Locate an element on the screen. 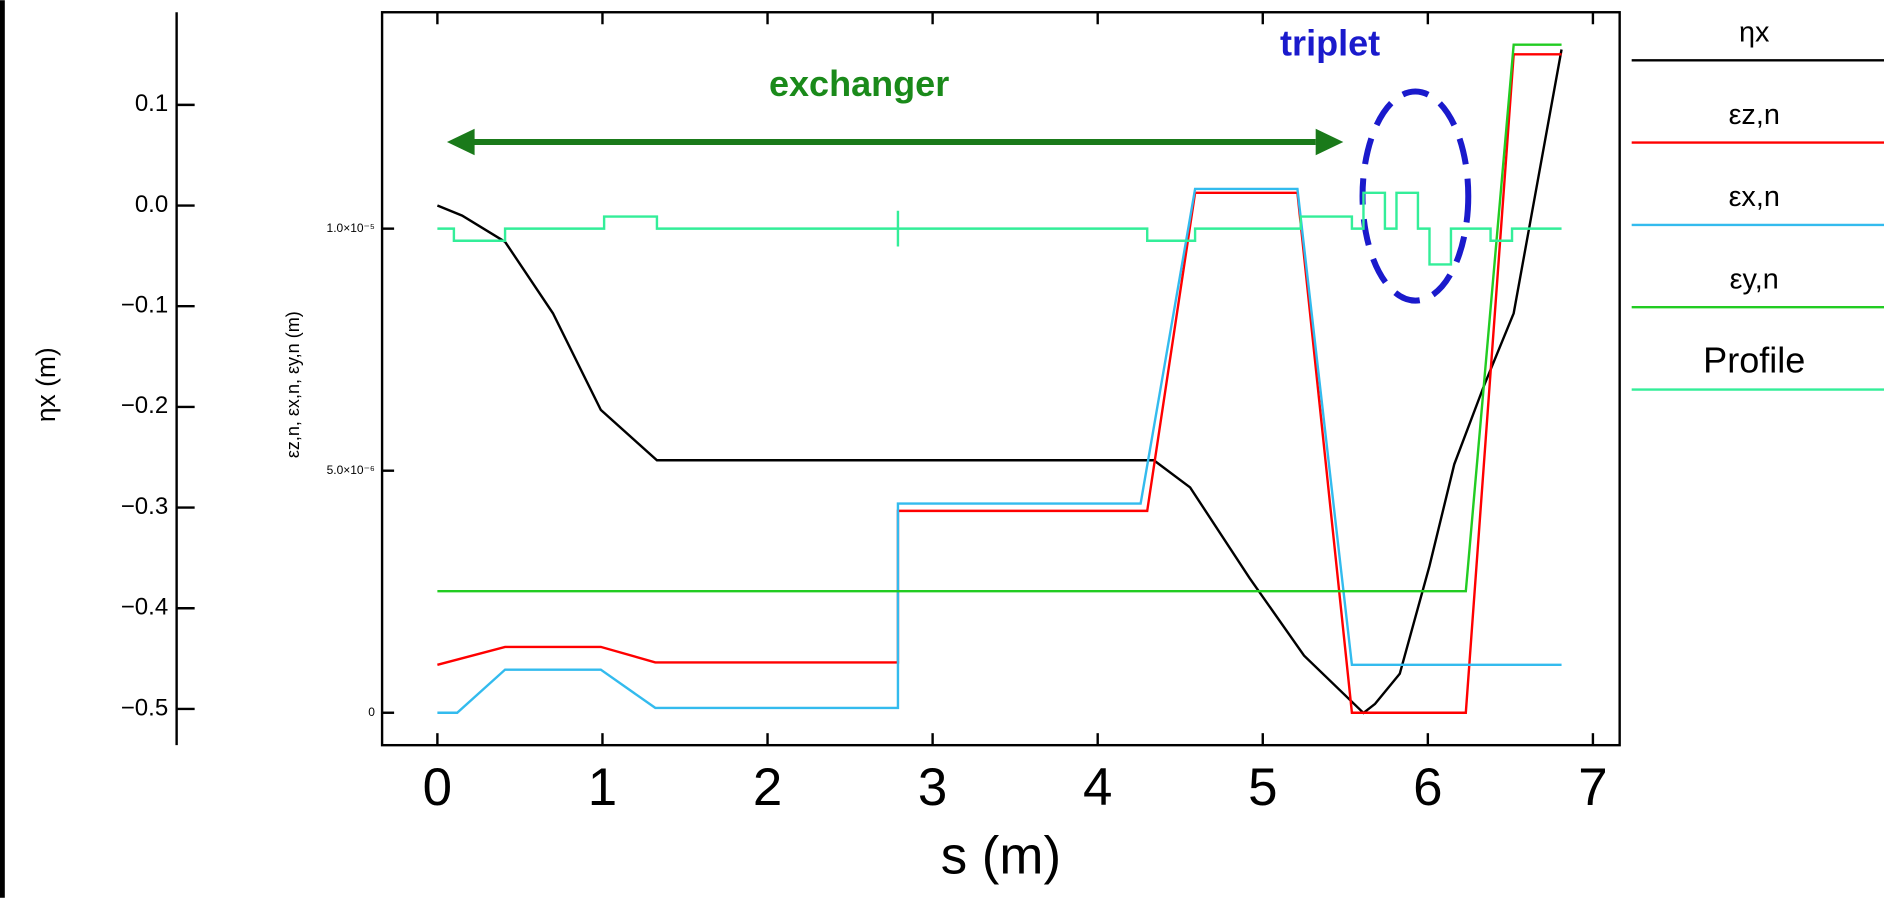 This screenshot has width=1884, height=898. y-tick-label: −0.2 is located at coordinates (144, 405).